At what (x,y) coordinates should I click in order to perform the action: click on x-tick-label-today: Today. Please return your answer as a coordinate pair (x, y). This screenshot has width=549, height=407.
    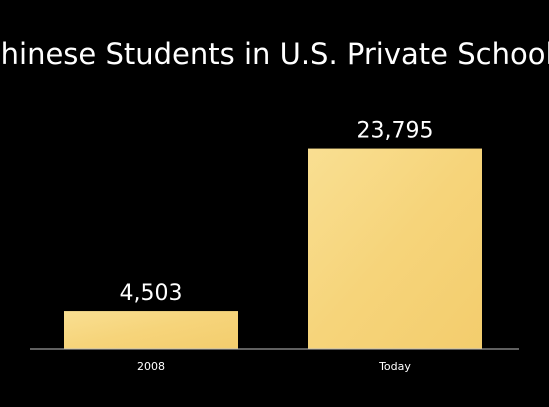
    Looking at the image, I should click on (394, 366).